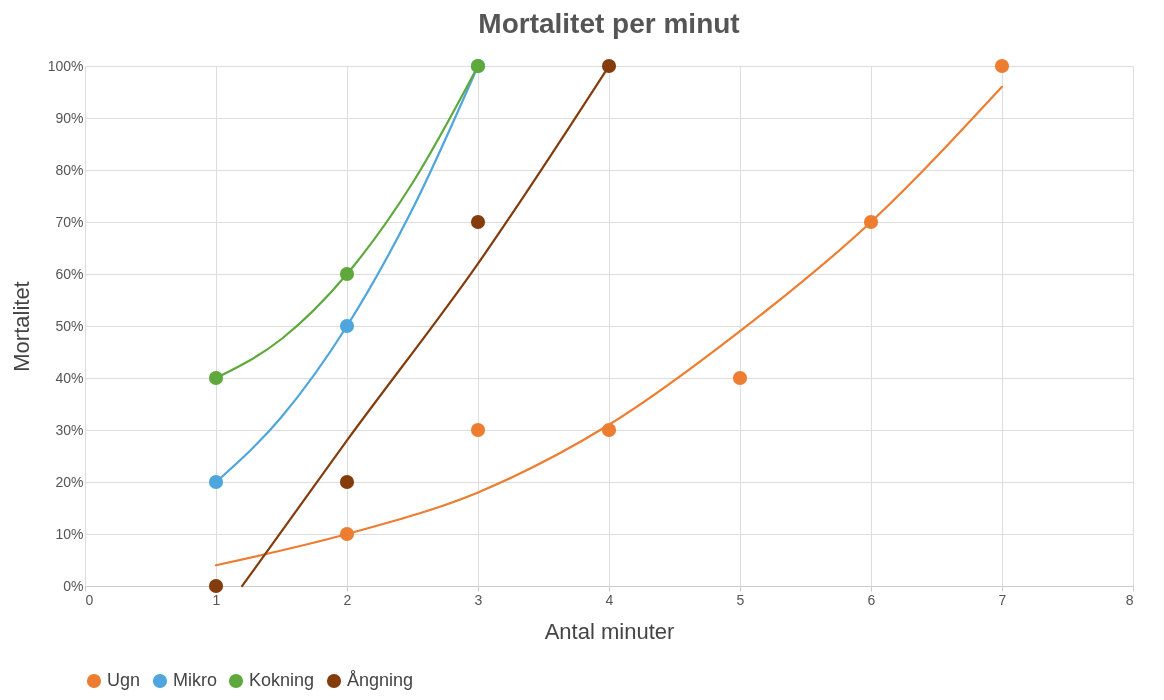 The width and height of the screenshot is (1164, 700). I want to click on y-tick-label: 30%, so click(69, 429).